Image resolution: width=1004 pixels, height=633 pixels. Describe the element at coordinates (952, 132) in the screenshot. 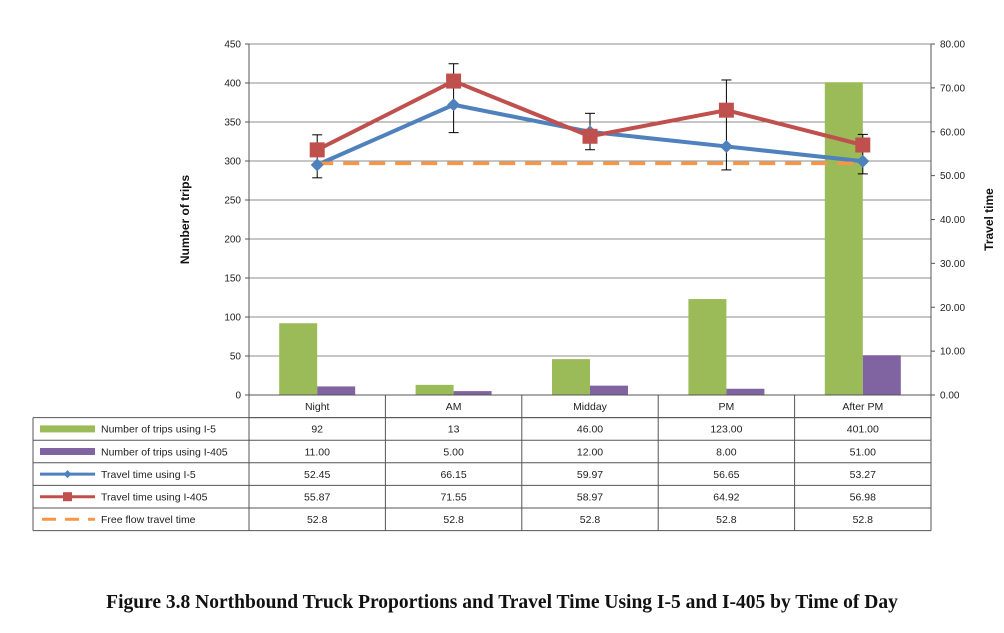

I see `y2-tick-label: 60.00` at that location.